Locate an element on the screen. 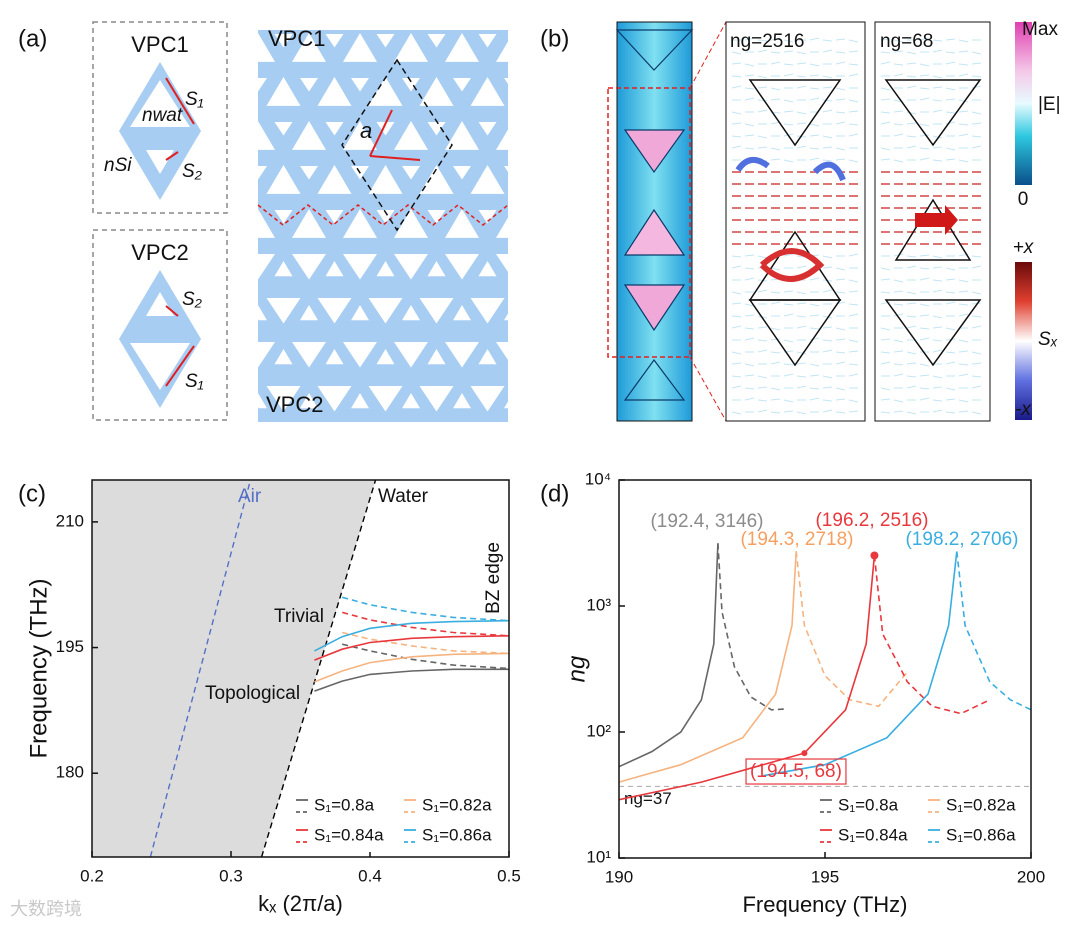 The width and height of the screenshot is (1080, 927). legend-label: S₁=0.86a is located at coordinates (457, 834).